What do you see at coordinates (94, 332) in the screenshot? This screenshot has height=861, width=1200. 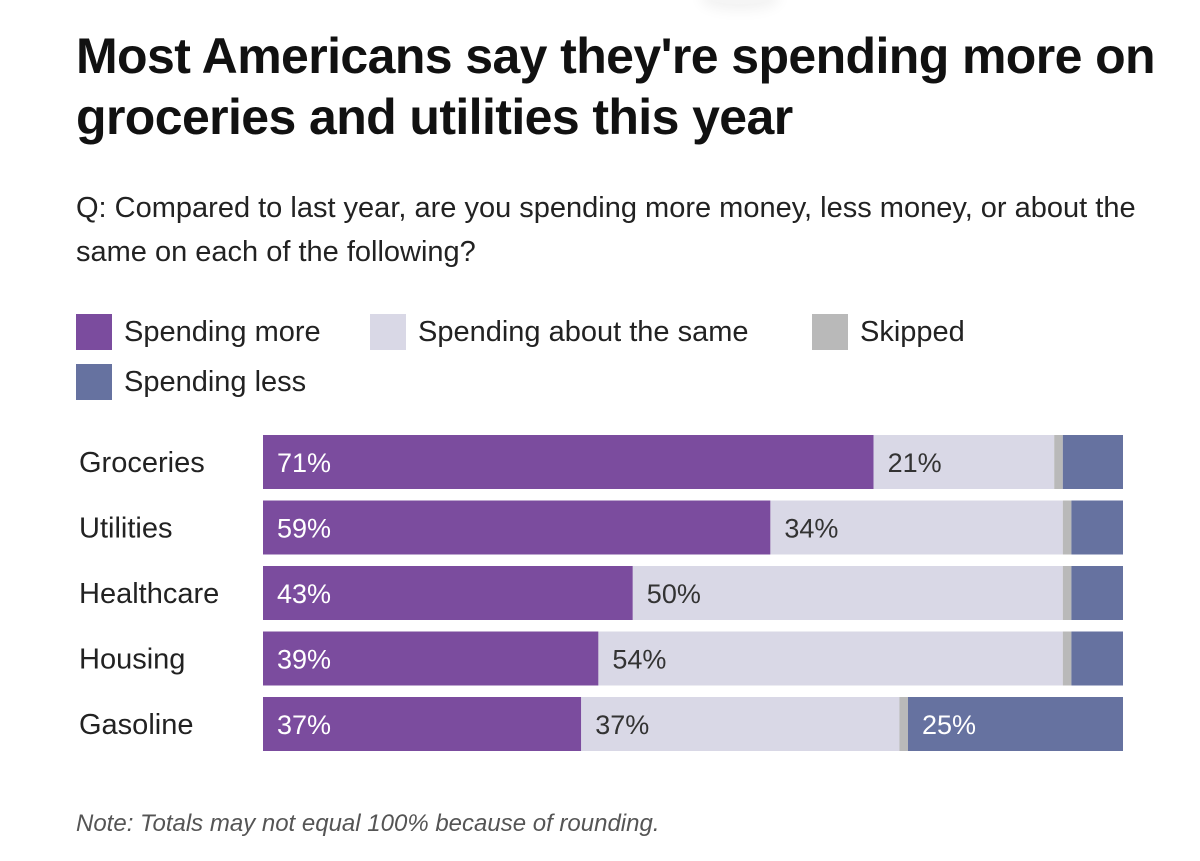 I see `legend-swatch-spending-more` at bounding box center [94, 332].